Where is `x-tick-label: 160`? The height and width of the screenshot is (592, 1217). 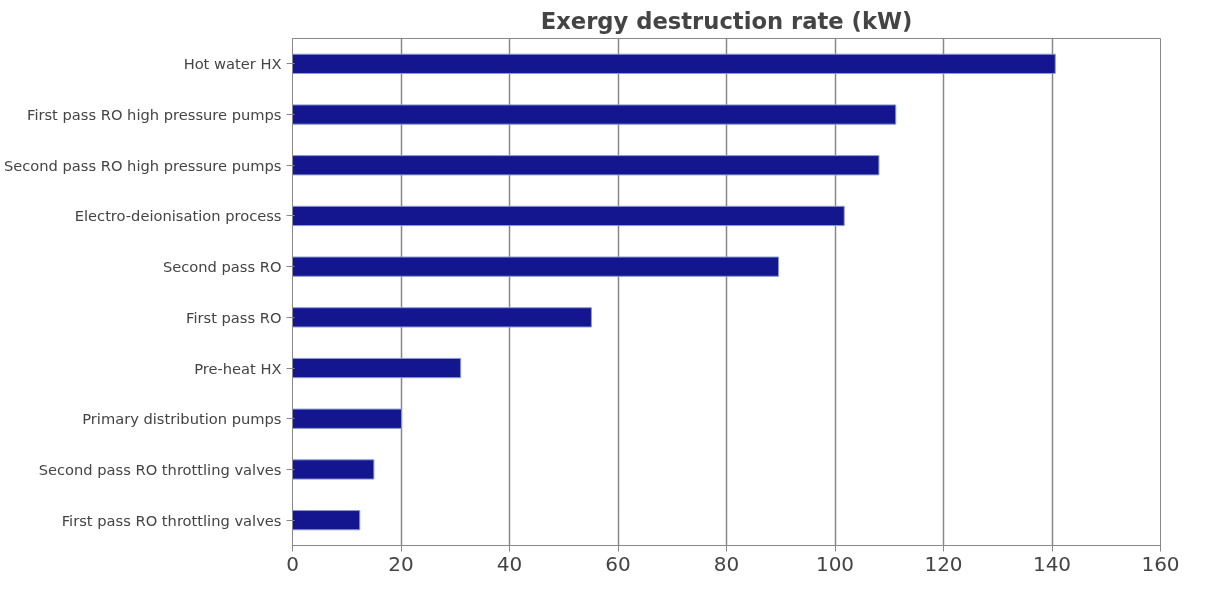 x-tick-label: 160 is located at coordinates (1160, 563).